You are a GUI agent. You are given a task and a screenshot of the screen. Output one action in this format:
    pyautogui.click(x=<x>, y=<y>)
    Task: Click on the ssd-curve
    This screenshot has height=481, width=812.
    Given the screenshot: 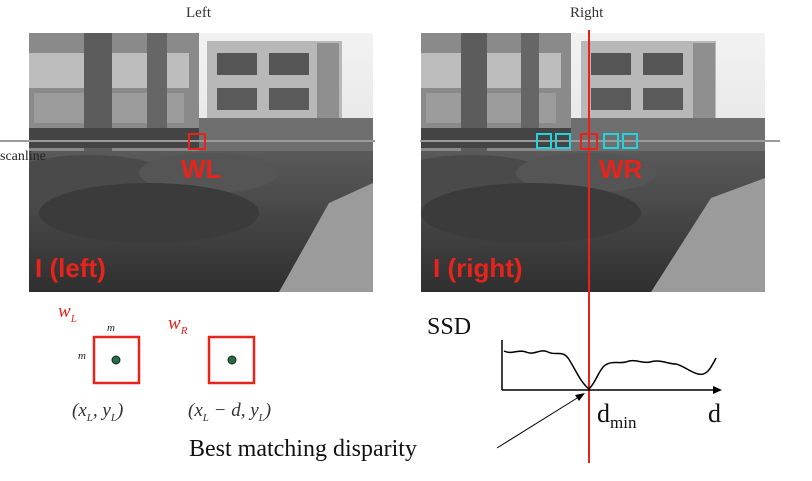 What is the action you would take?
    pyautogui.click(x=610, y=370)
    